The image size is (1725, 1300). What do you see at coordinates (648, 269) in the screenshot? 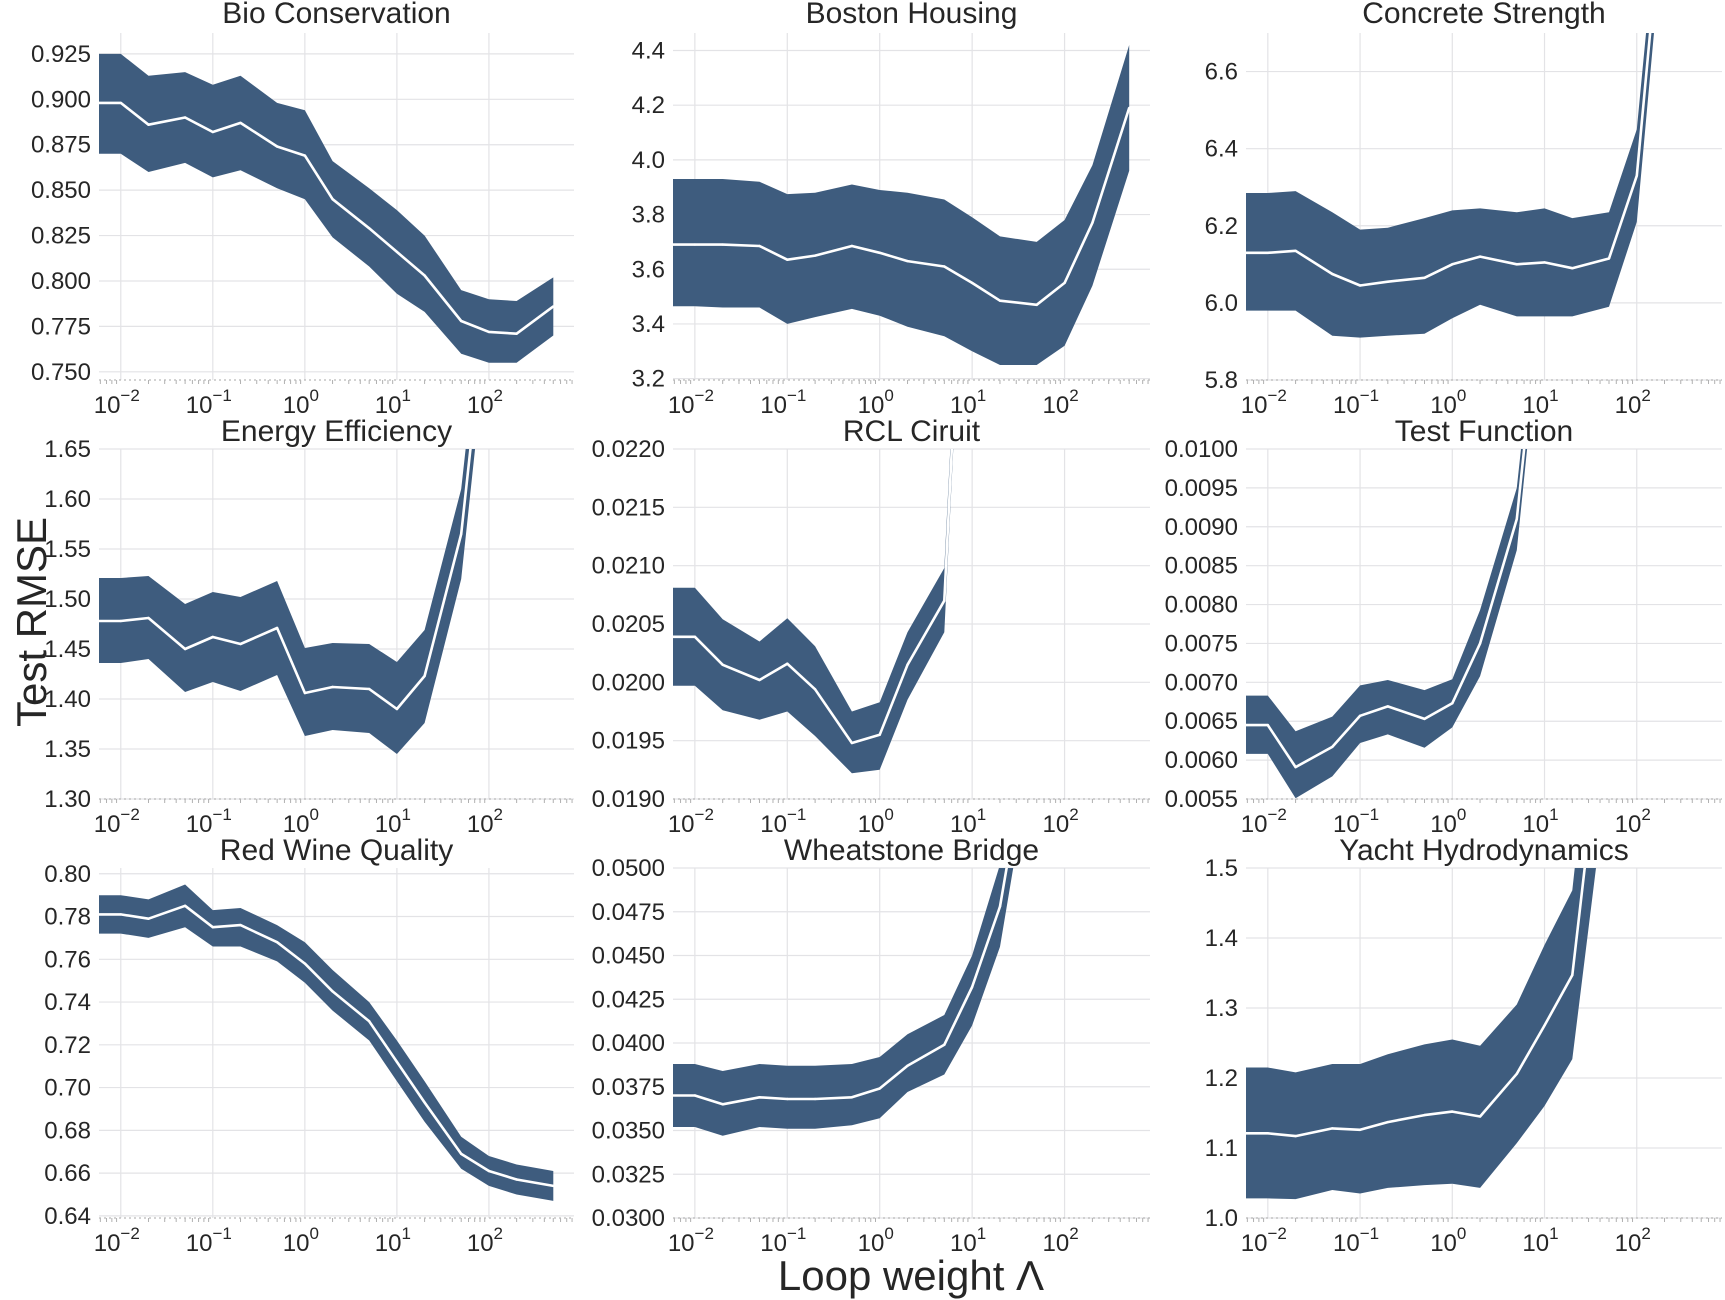
I see `y-tick-label: 3.6` at bounding box center [648, 269].